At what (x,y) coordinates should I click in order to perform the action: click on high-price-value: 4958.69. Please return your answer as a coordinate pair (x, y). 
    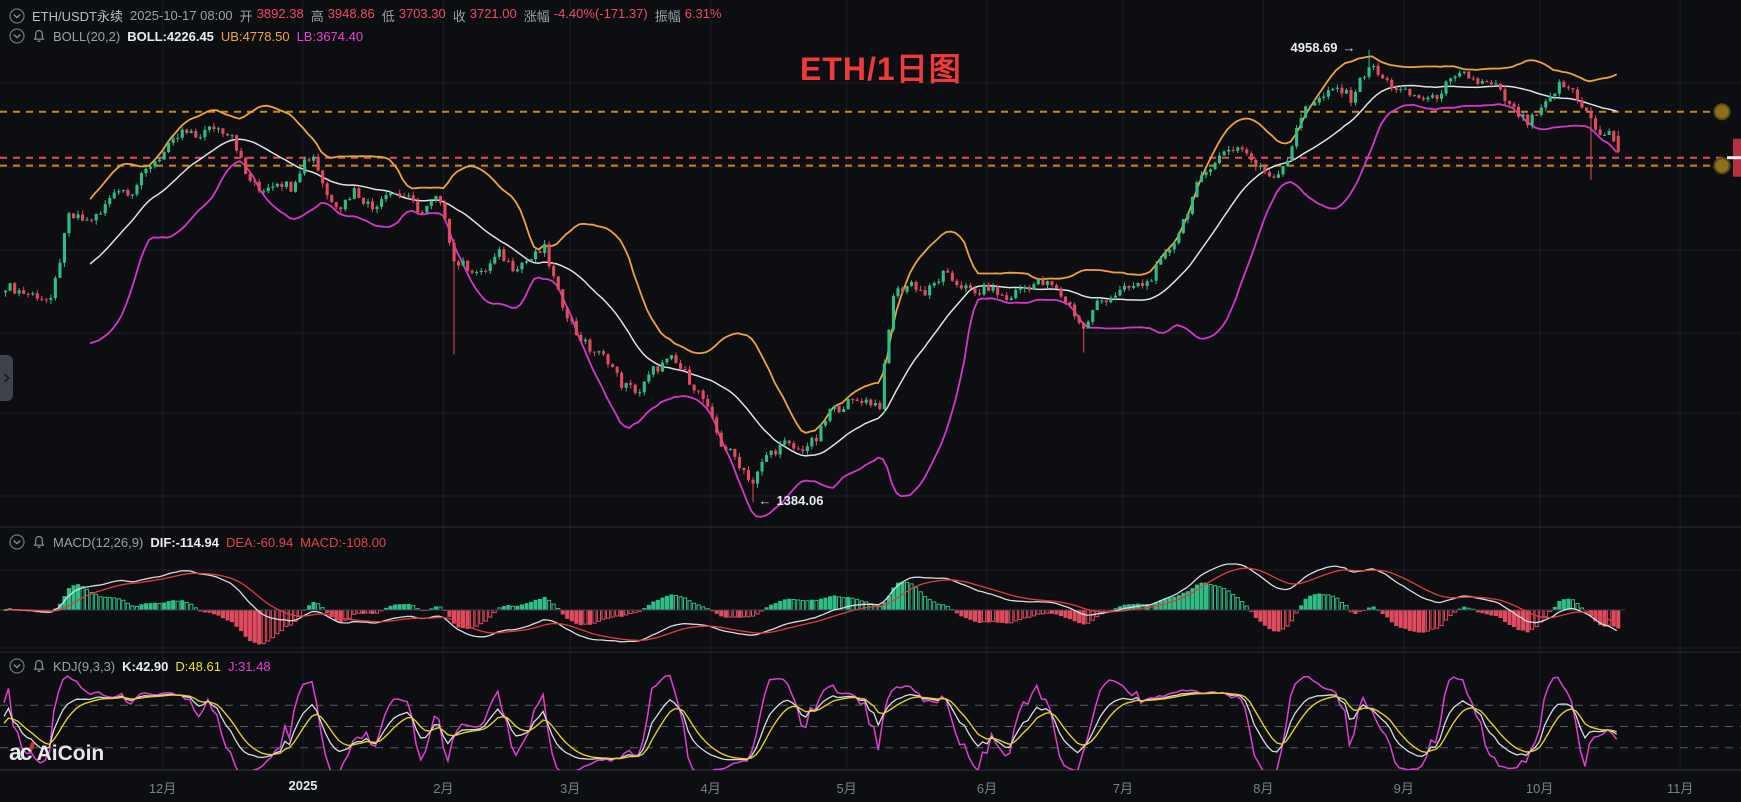
    Looking at the image, I should click on (1314, 47).